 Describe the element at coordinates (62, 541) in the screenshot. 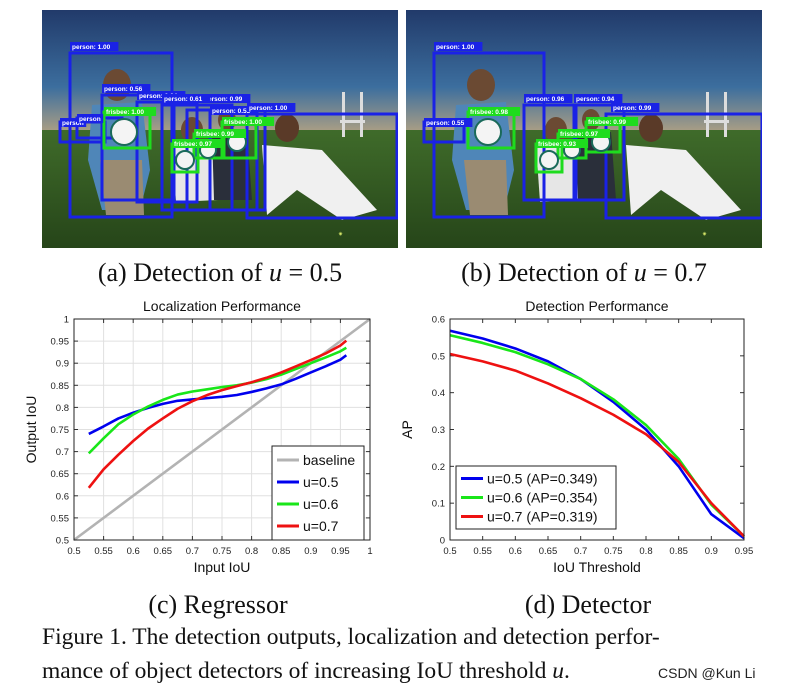

I see `y-tick-label: 0.5` at that location.